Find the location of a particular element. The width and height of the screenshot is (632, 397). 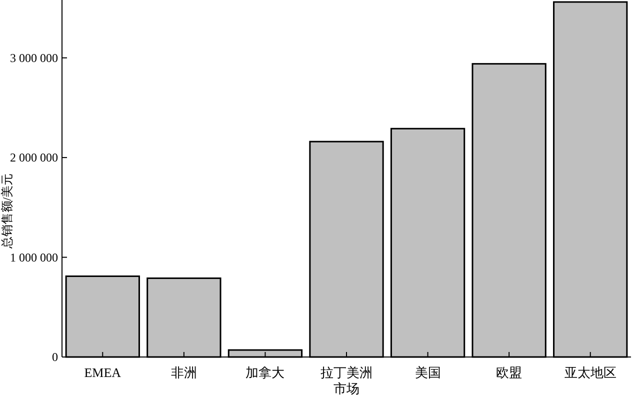

y-tick-label: 2 000 000 is located at coordinates (34, 157).